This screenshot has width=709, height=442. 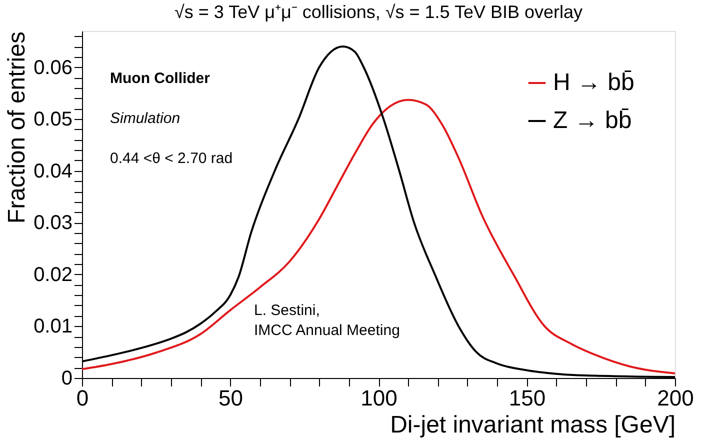 What do you see at coordinates (17, 128) in the screenshot?
I see `y-axis-title: Fraction of entries` at bounding box center [17, 128].